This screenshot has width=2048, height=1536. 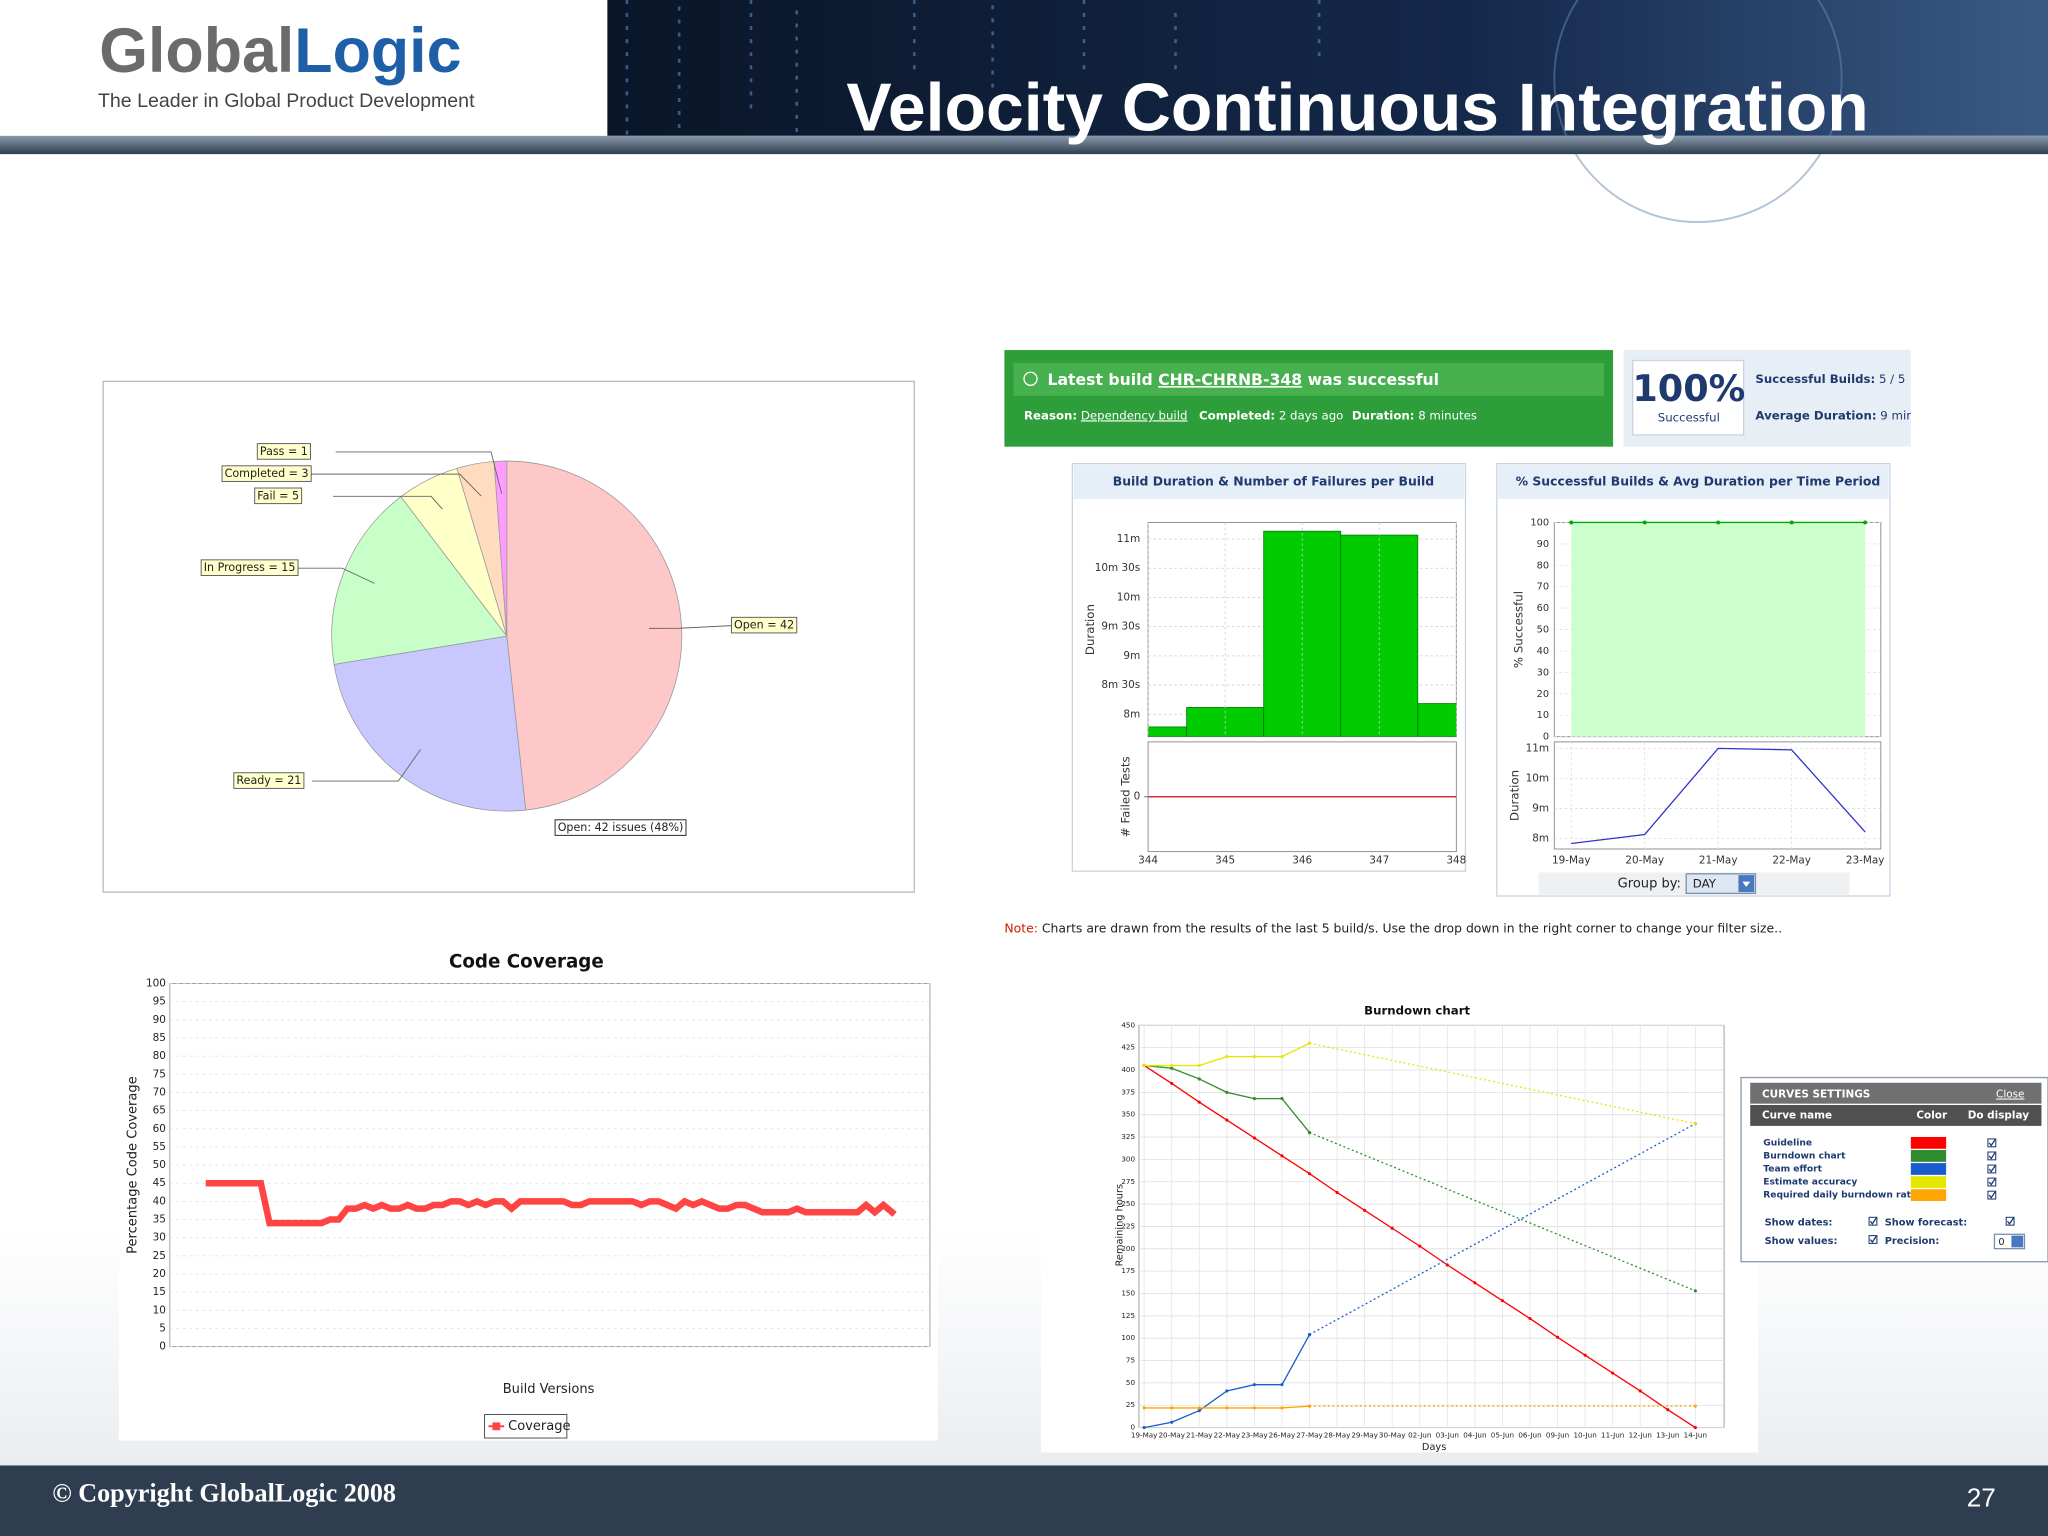 I want to click on y-tick-label: 10, so click(x=159, y=1310).